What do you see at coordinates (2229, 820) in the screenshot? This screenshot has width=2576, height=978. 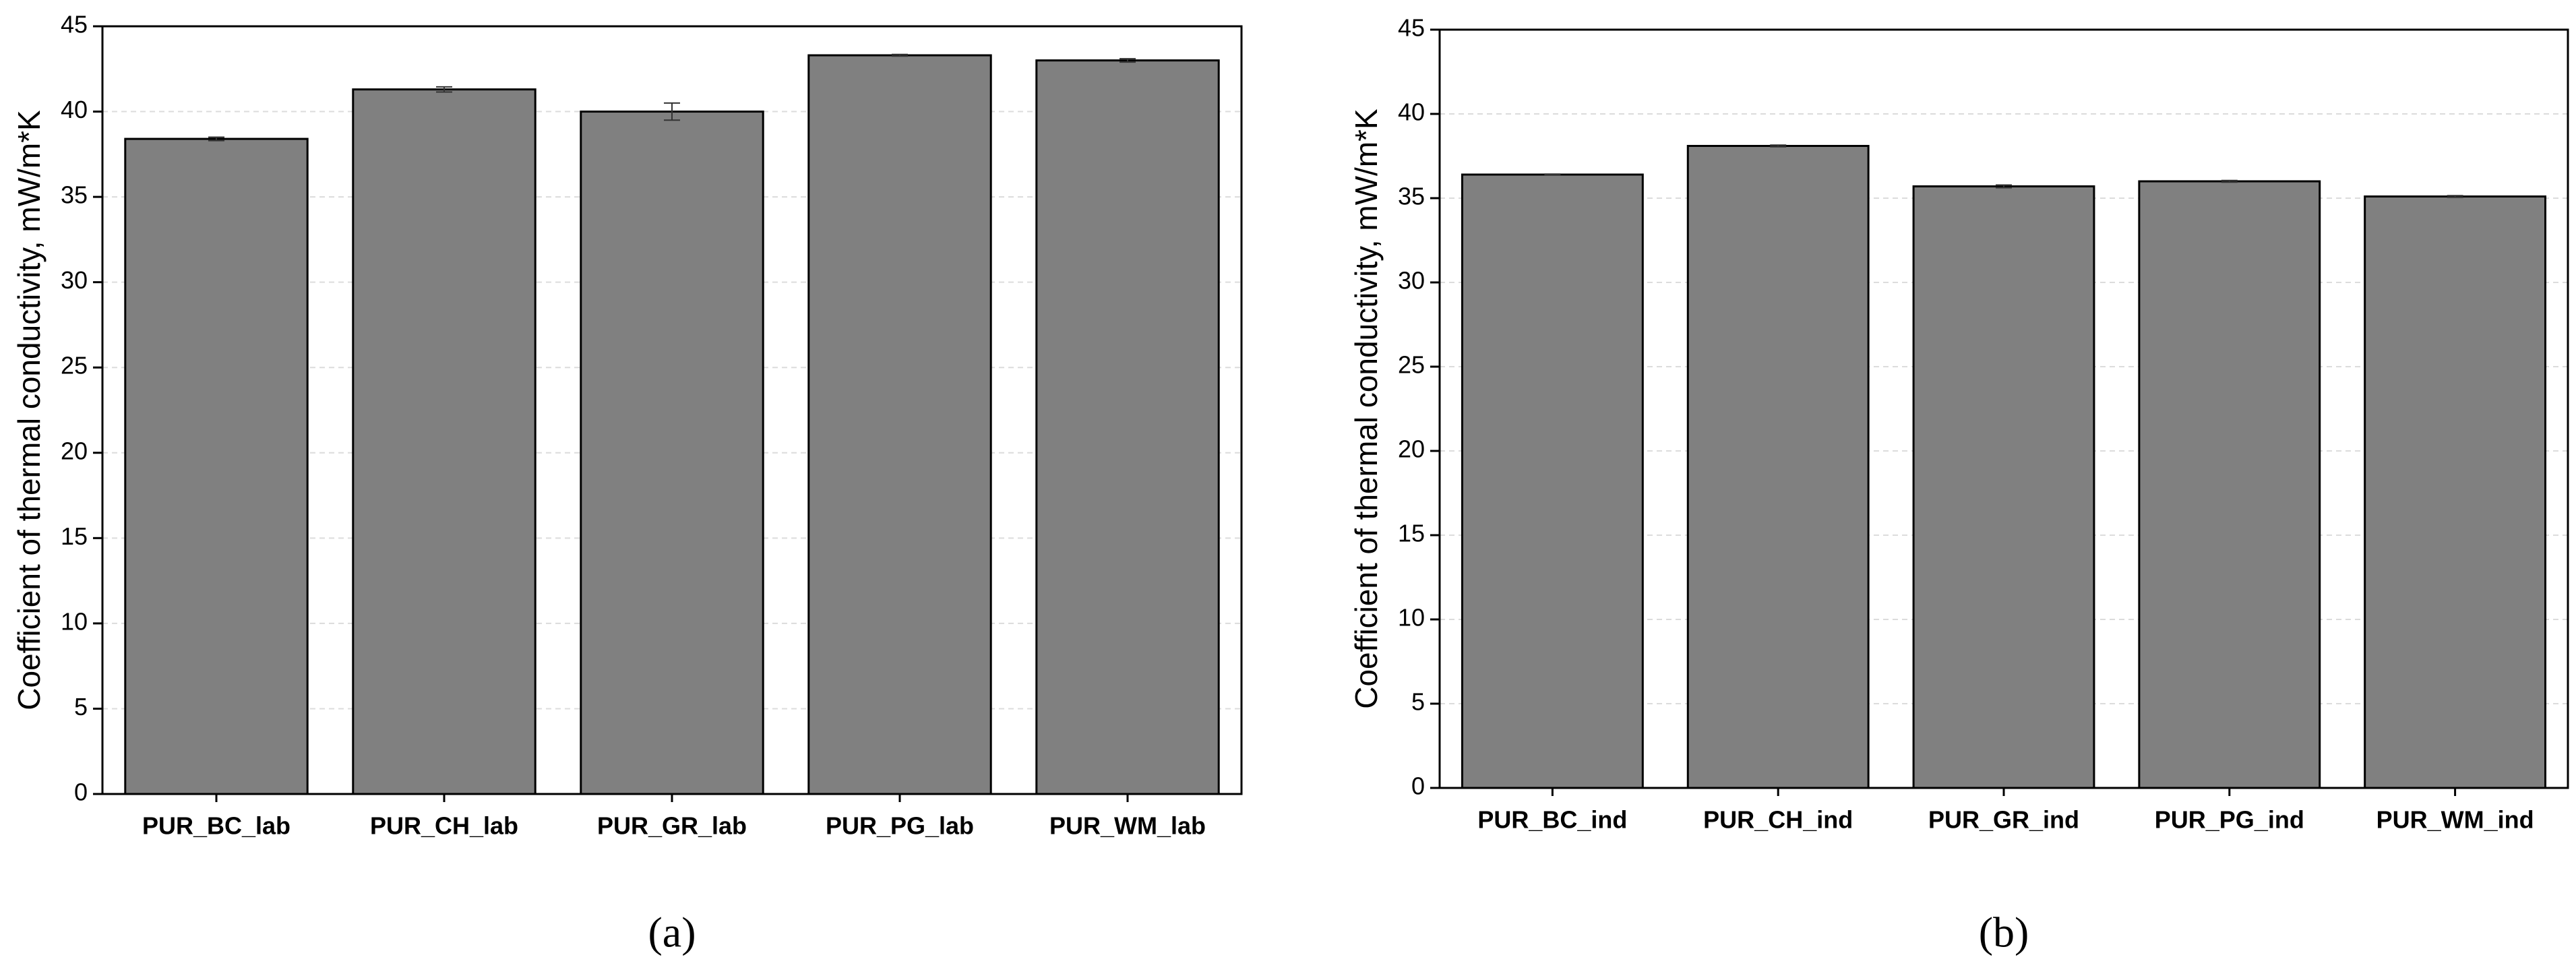 I see `x-tick-label: PUR_PG_ind` at bounding box center [2229, 820].